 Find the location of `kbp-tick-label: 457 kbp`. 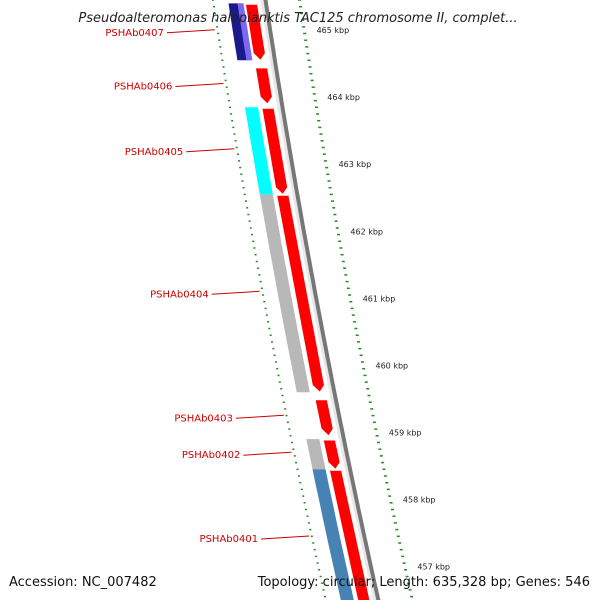

kbp-tick-label: 457 kbp is located at coordinates (433, 567).